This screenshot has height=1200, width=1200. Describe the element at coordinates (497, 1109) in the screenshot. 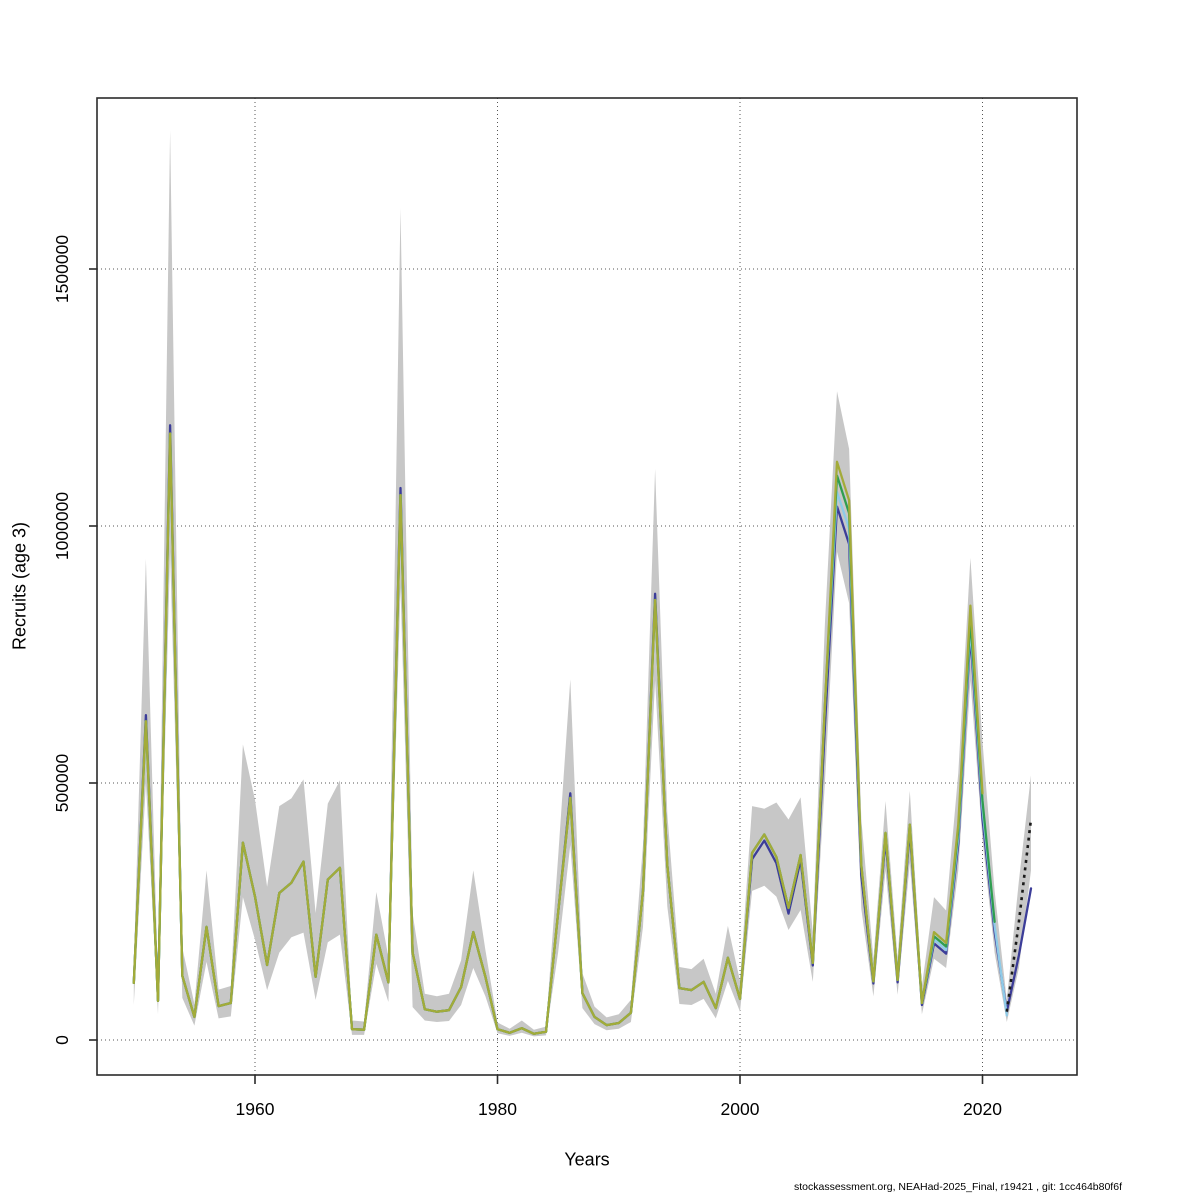

I see `x-tick-label: 1980` at that location.